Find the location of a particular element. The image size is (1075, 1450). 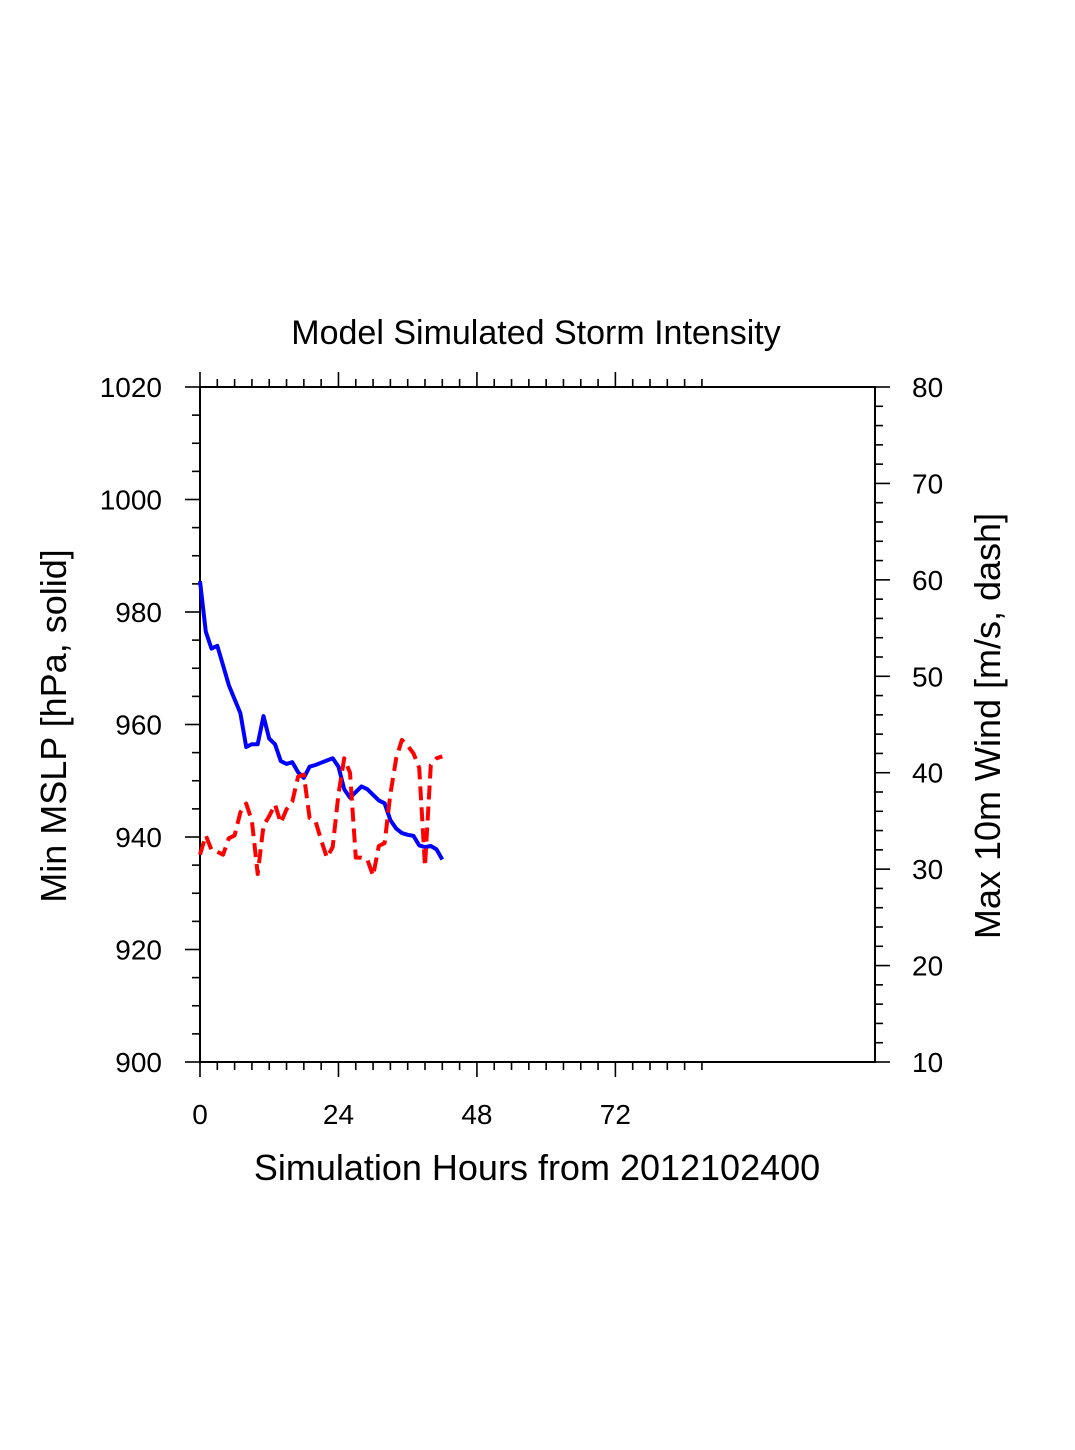

y-left-tick-label: 960 is located at coordinates (138, 725).